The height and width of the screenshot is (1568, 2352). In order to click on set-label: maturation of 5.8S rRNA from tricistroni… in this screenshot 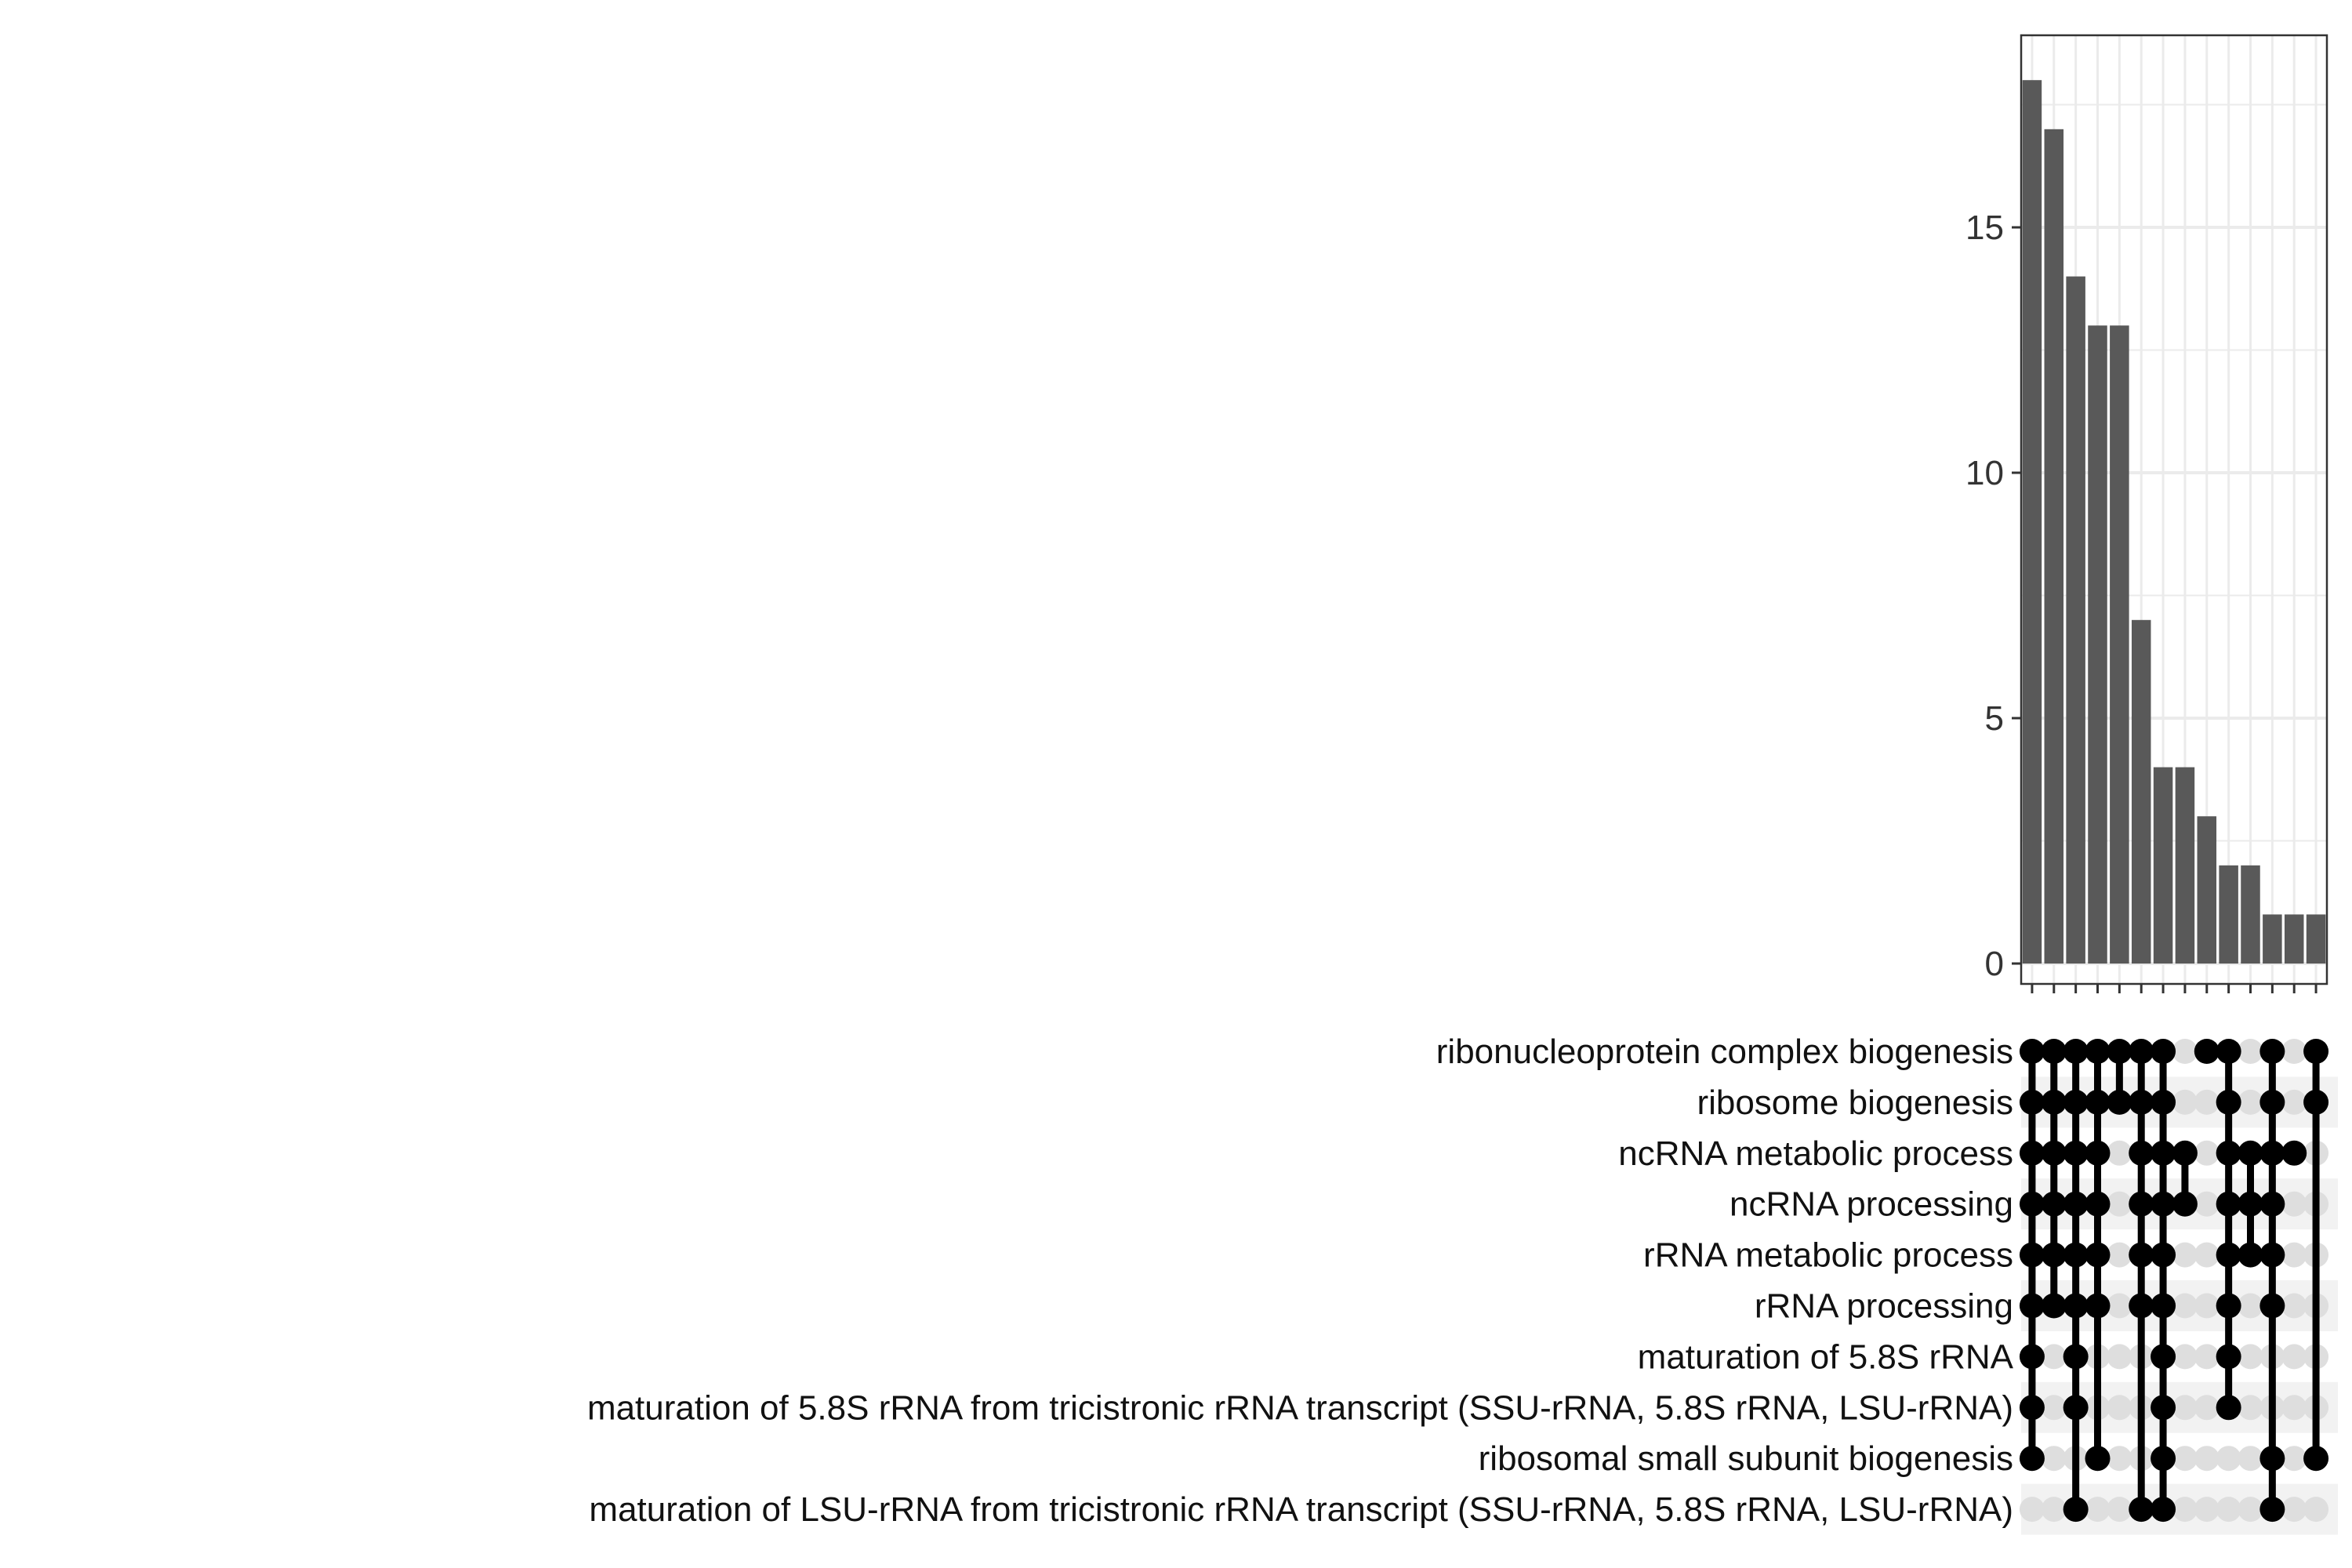, I will do `click(1300, 1407)`.